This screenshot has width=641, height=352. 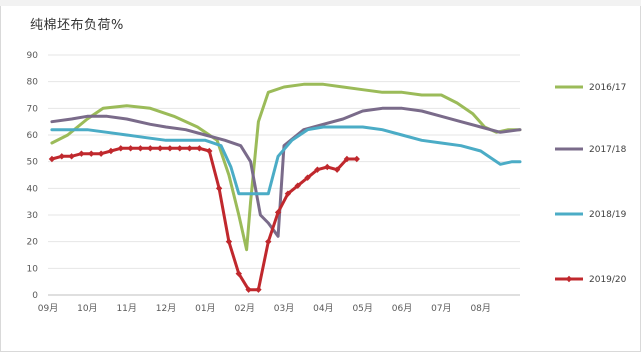 What do you see at coordinates (480, 308) in the screenshot?
I see `x-tick-label: 08月` at bounding box center [480, 308].